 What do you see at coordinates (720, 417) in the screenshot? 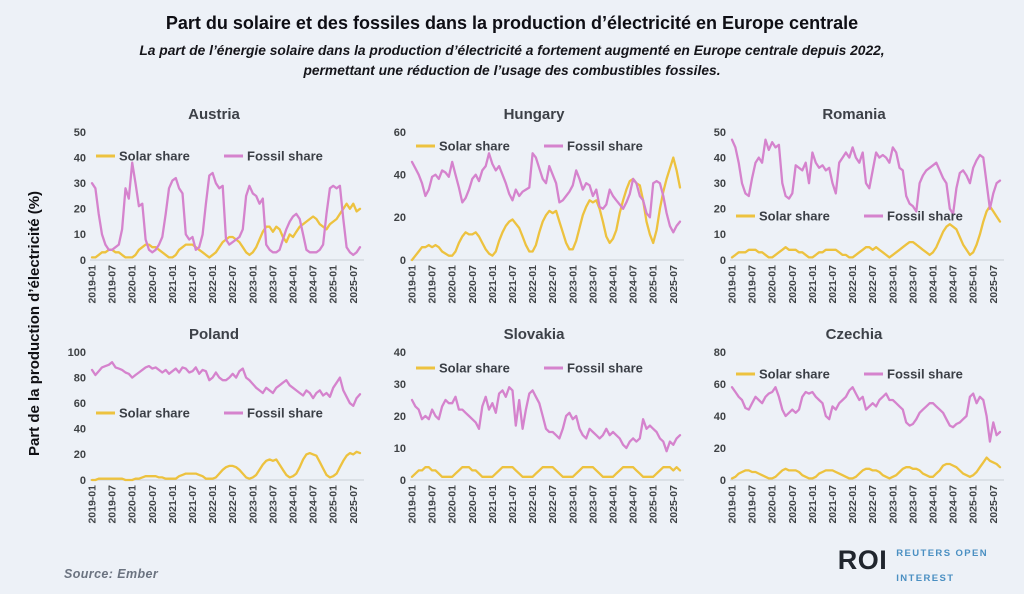
I see `y-axis-ticks: 0 20 40 60 80` at bounding box center [720, 417].